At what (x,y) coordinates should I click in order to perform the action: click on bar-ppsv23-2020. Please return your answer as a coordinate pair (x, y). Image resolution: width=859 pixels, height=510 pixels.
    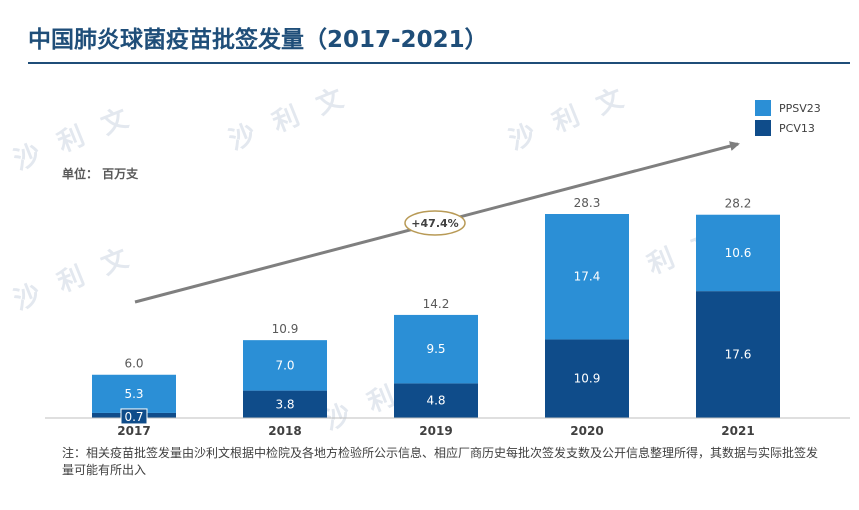
    Looking at the image, I should click on (587, 277).